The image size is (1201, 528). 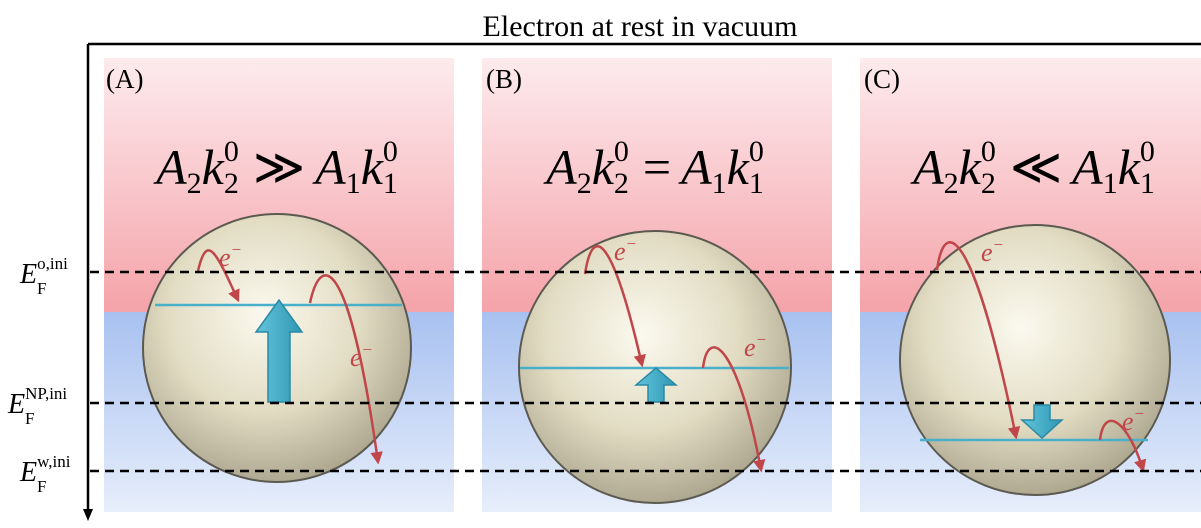 What do you see at coordinates (1042, 422) in the screenshot?
I see `fermi-shift-down-arrow` at bounding box center [1042, 422].